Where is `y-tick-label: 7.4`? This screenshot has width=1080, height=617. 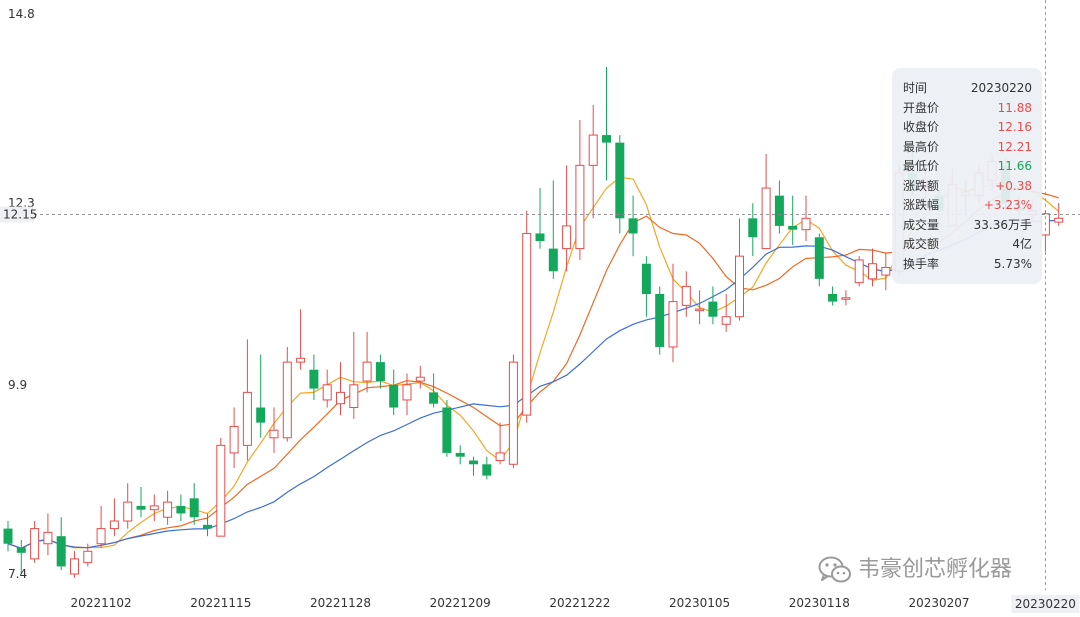
y-tick-label: 7.4 is located at coordinates (17, 574).